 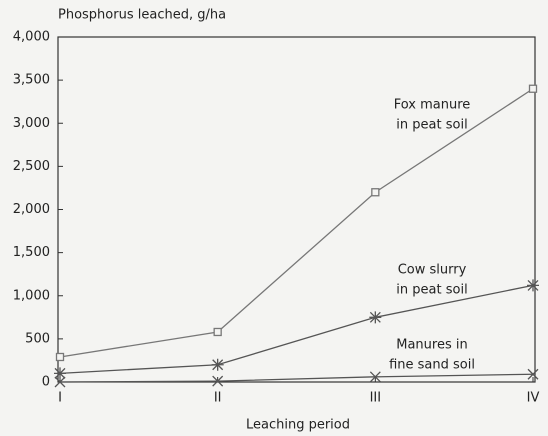 What do you see at coordinates (432, 105) in the screenshot?
I see `series-label: Fox manure` at bounding box center [432, 105].